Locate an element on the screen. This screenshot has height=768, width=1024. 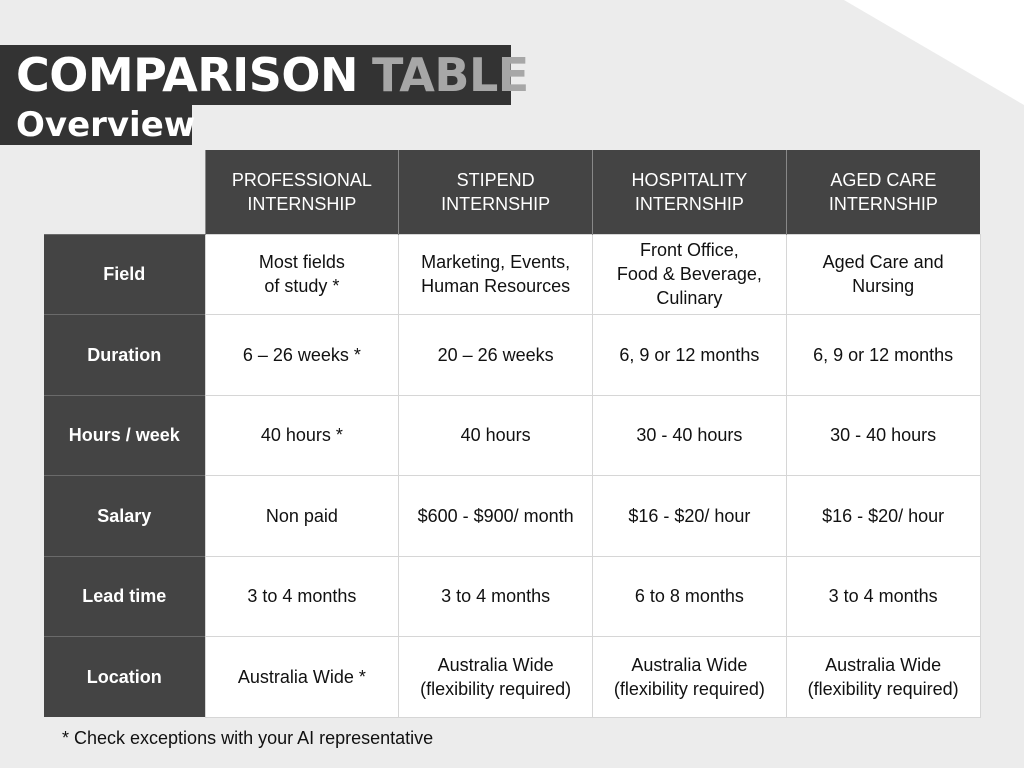
subtitle-banner: Overview is located at coordinates (98, 125).